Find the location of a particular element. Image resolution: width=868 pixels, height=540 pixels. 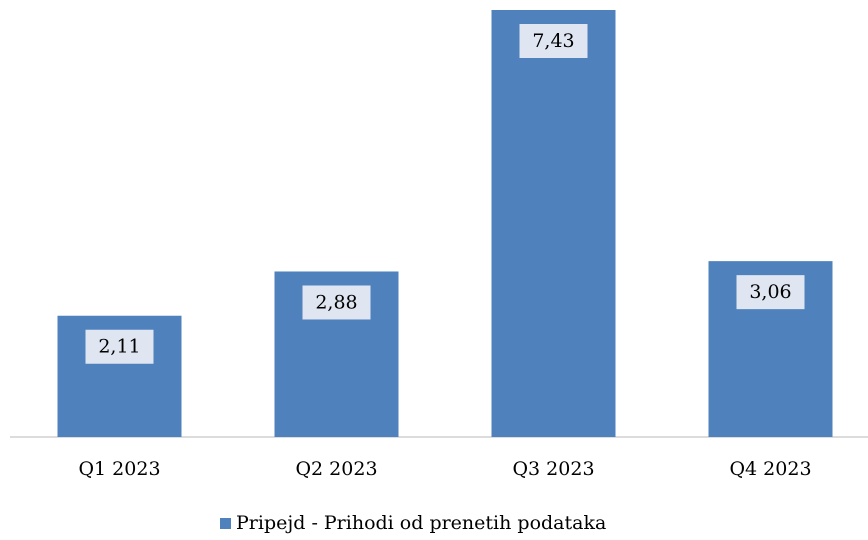

data-label: 3,06 is located at coordinates (770, 292).